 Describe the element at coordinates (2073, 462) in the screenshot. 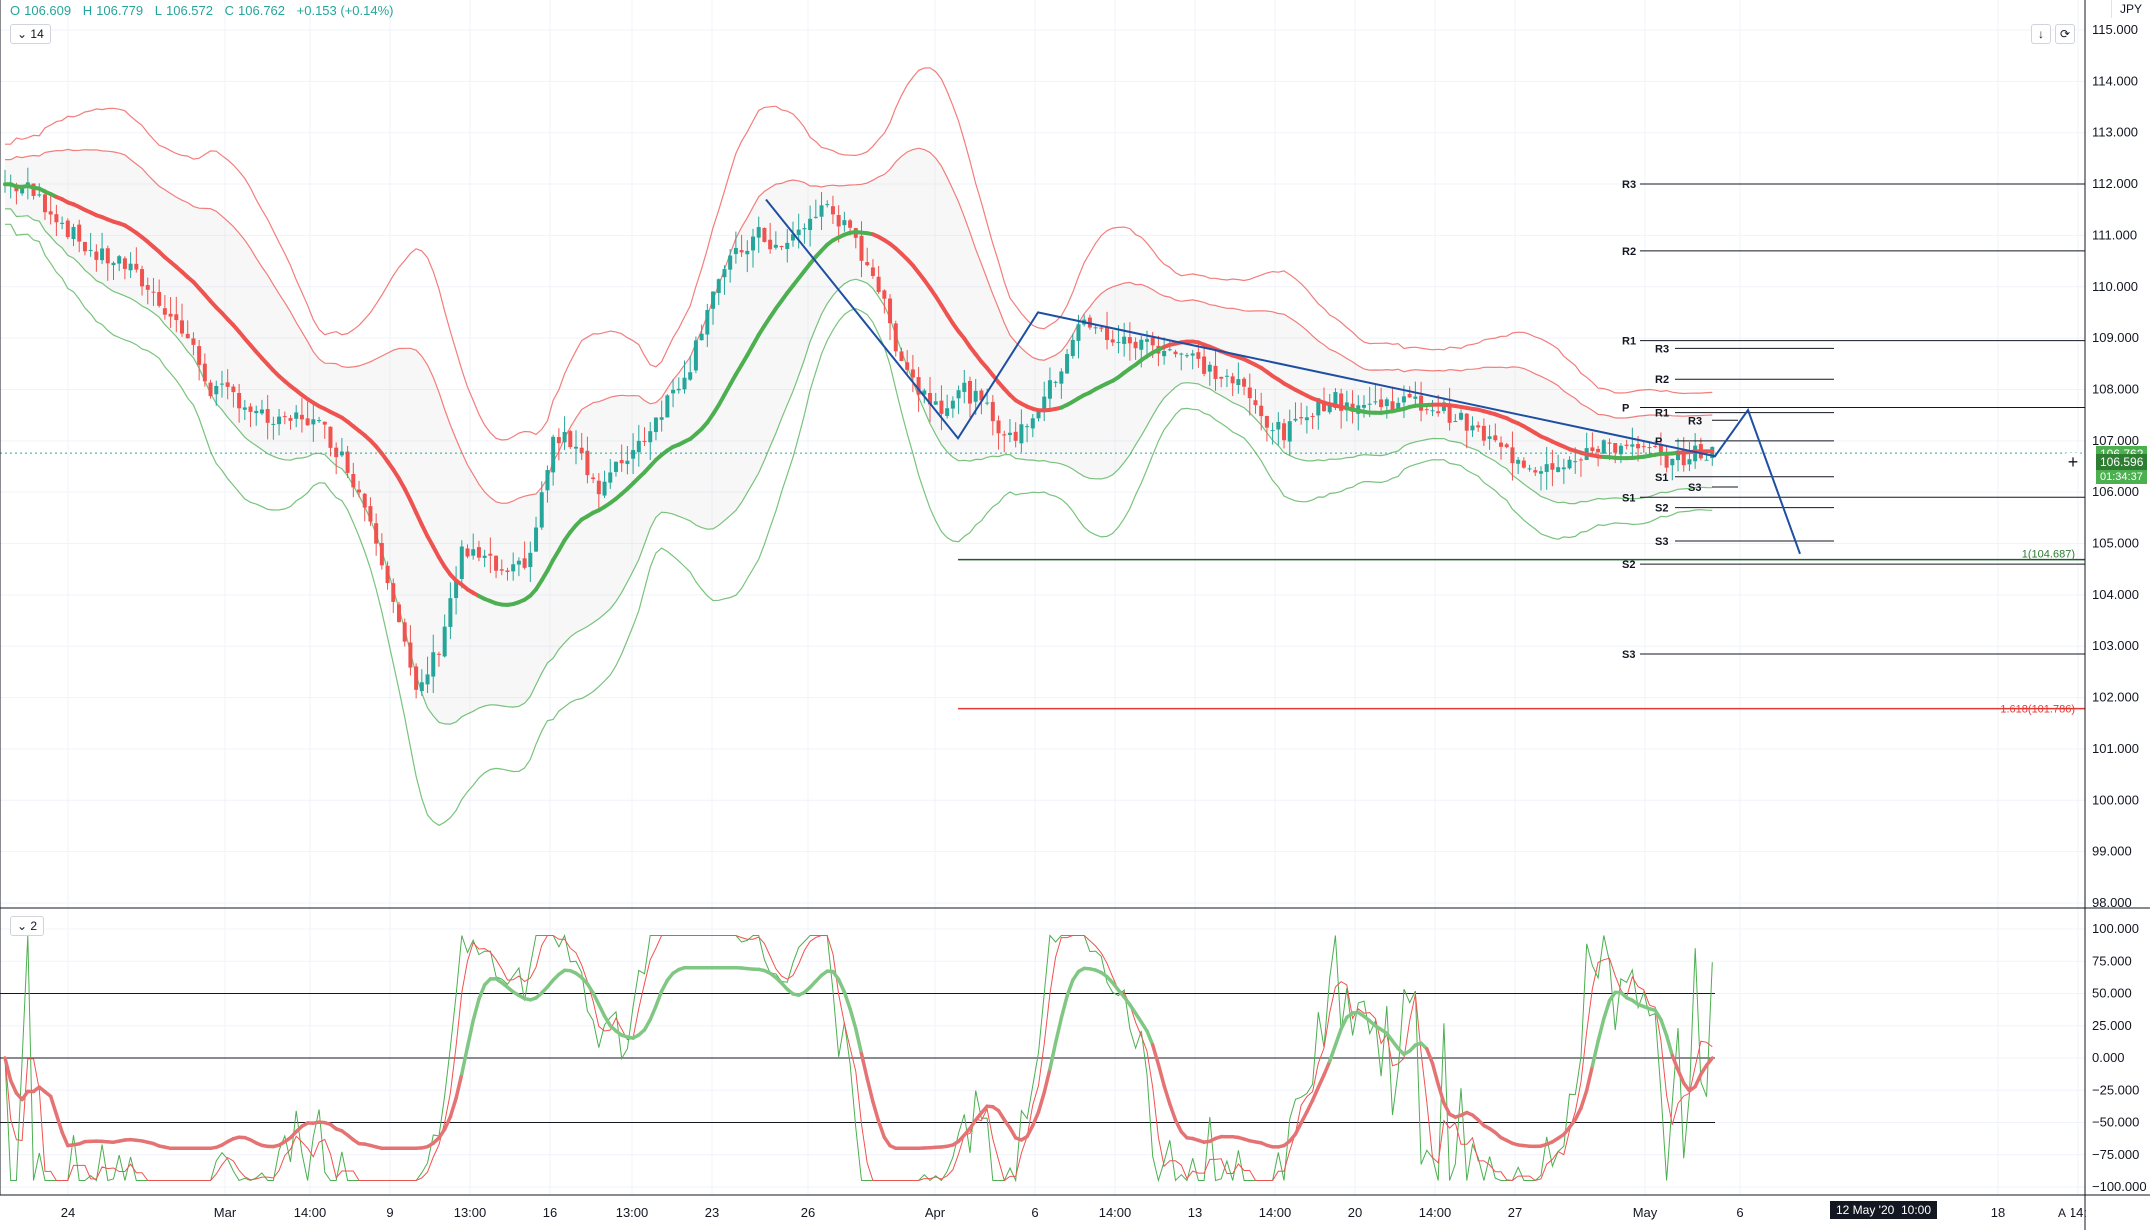

I see `add-crosshair-icon: +` at that location.